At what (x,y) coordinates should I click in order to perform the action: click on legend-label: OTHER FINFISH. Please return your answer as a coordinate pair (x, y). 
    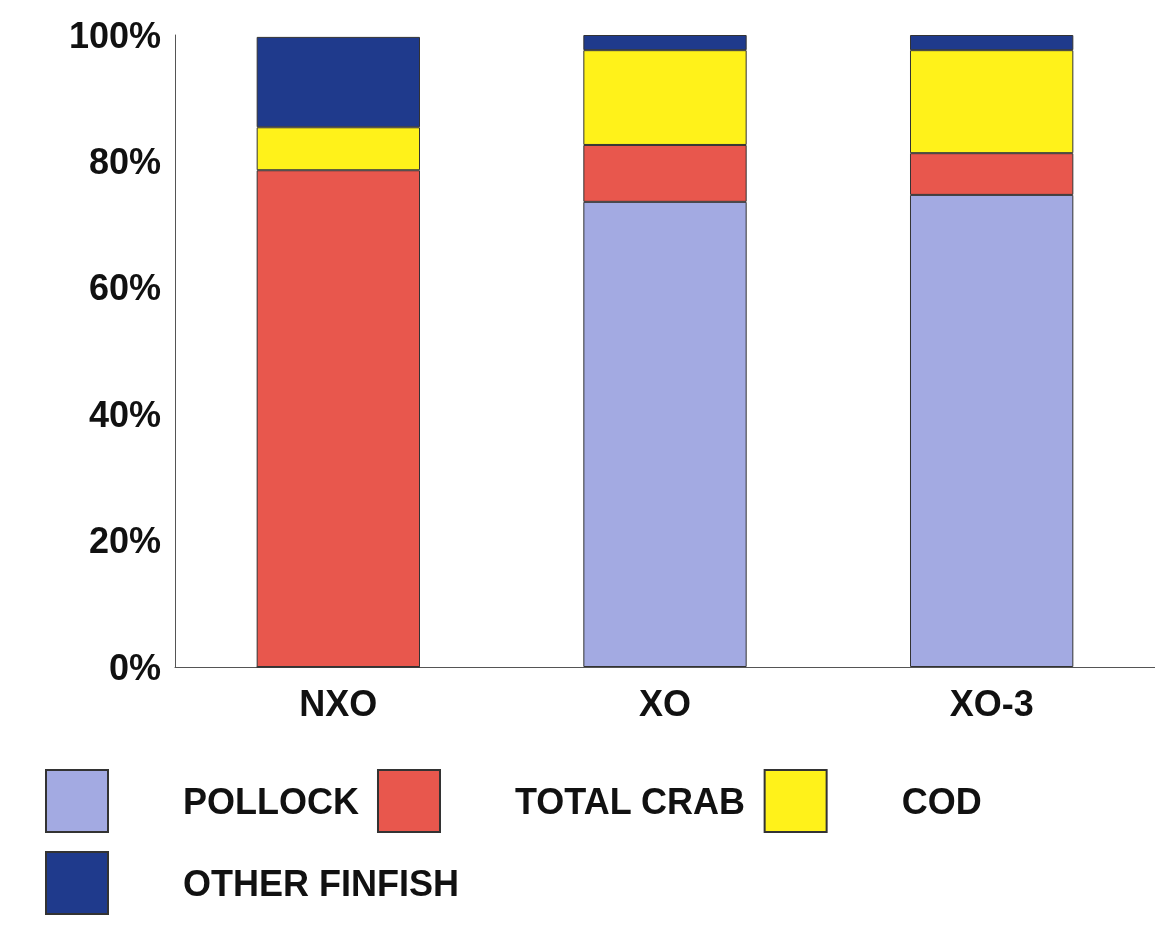
    Looking at the image, I should click on (321, 883).